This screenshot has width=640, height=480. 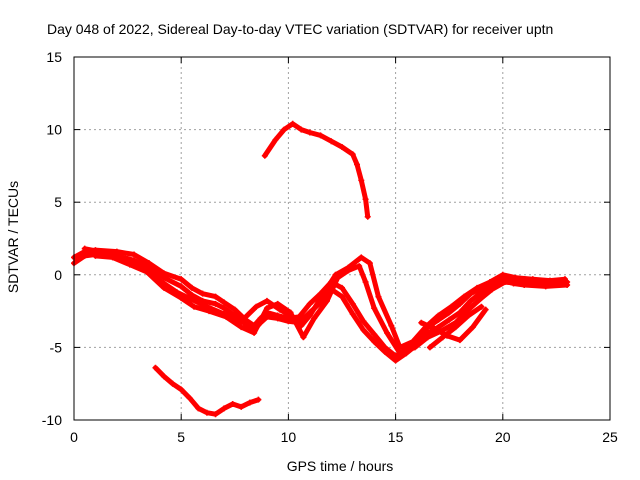 What do you see at coordinates (610, 437) in the screenshot?
I see `x-tick-label: 25` at bounding box center [610, 437].